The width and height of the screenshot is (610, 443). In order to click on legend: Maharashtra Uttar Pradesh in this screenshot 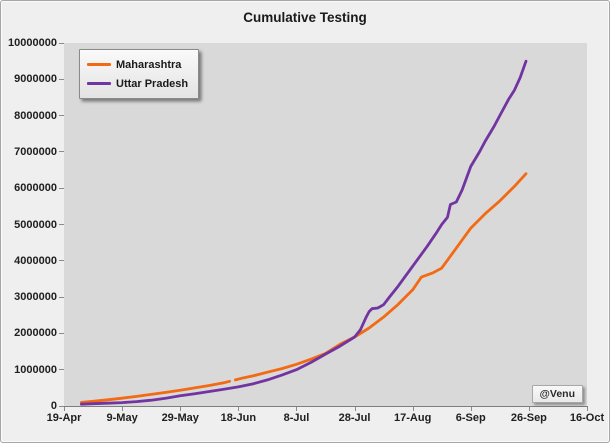, I will do `click(139, 74)`.